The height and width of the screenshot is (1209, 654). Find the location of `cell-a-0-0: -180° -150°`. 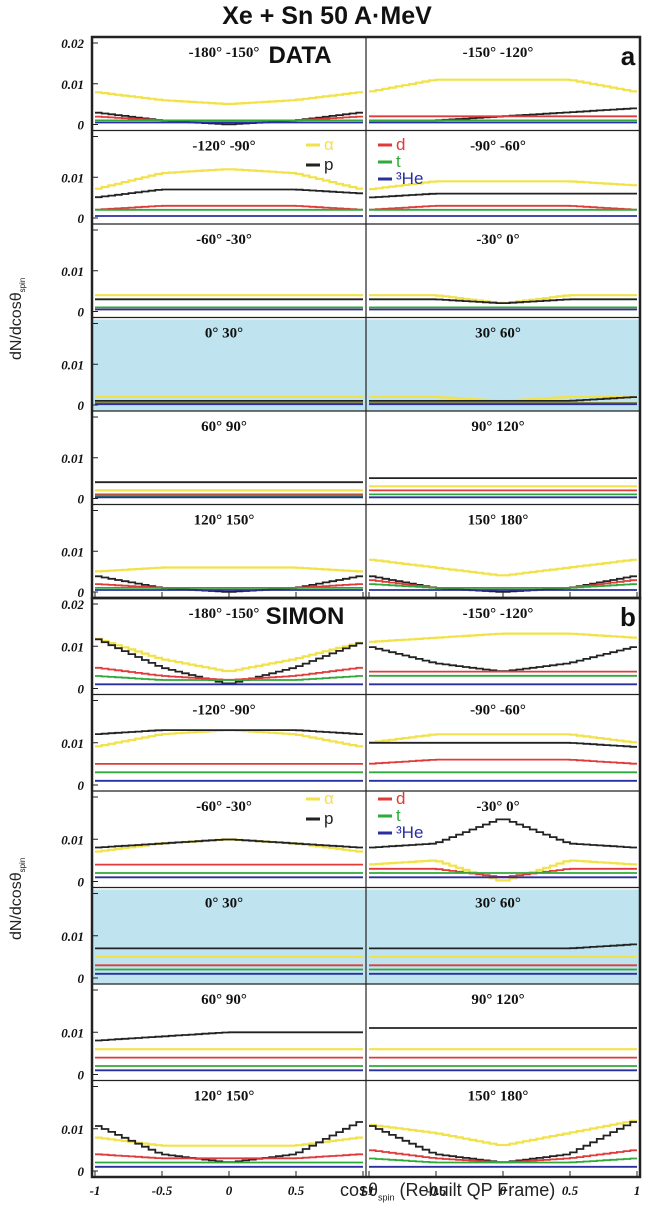

cell-a-0-0: -180° -150° is located at coordinates (229, 85).